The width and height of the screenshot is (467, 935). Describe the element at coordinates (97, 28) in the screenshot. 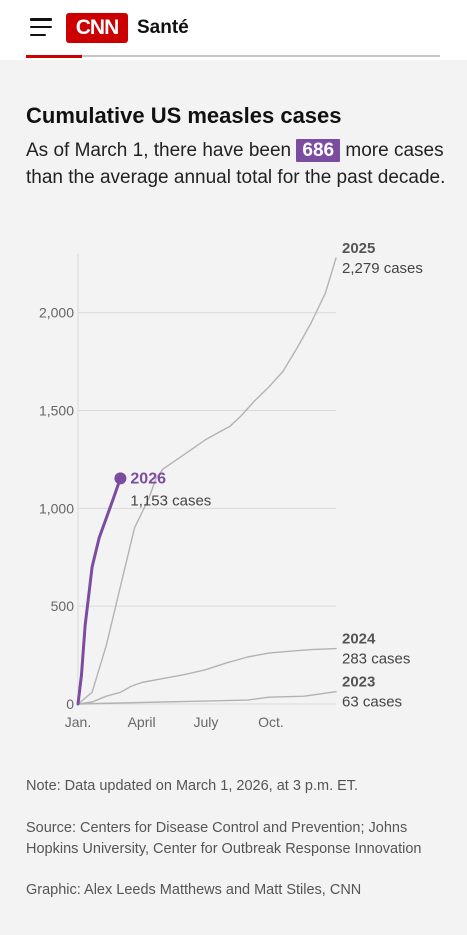

I see `cnn-logo: CNN` at that location.